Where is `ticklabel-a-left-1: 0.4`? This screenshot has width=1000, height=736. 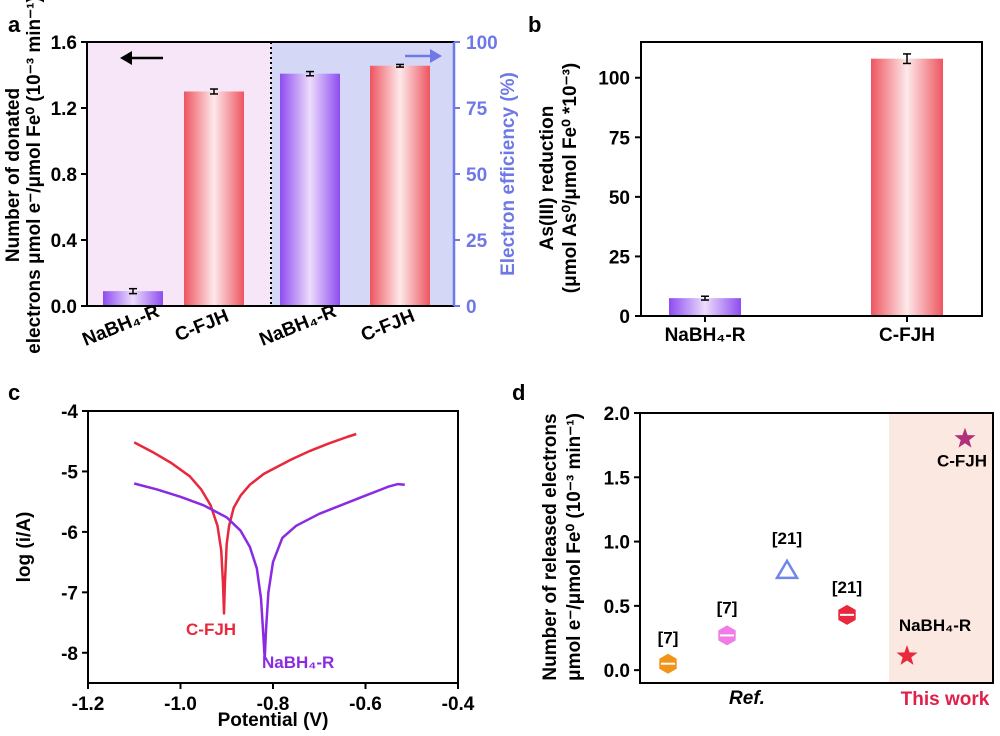
ticklabel-a-left-1: 0.4 is located at coordinates (64, 241).